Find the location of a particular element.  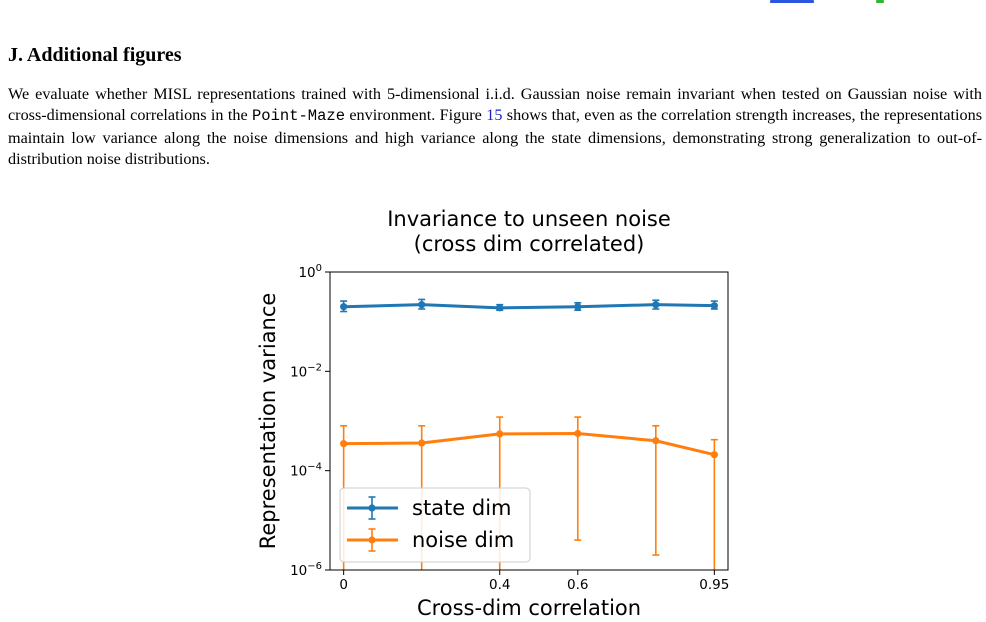

chart-title-line-1: Invariance to unseen noise is located at coordinates (529, 219).